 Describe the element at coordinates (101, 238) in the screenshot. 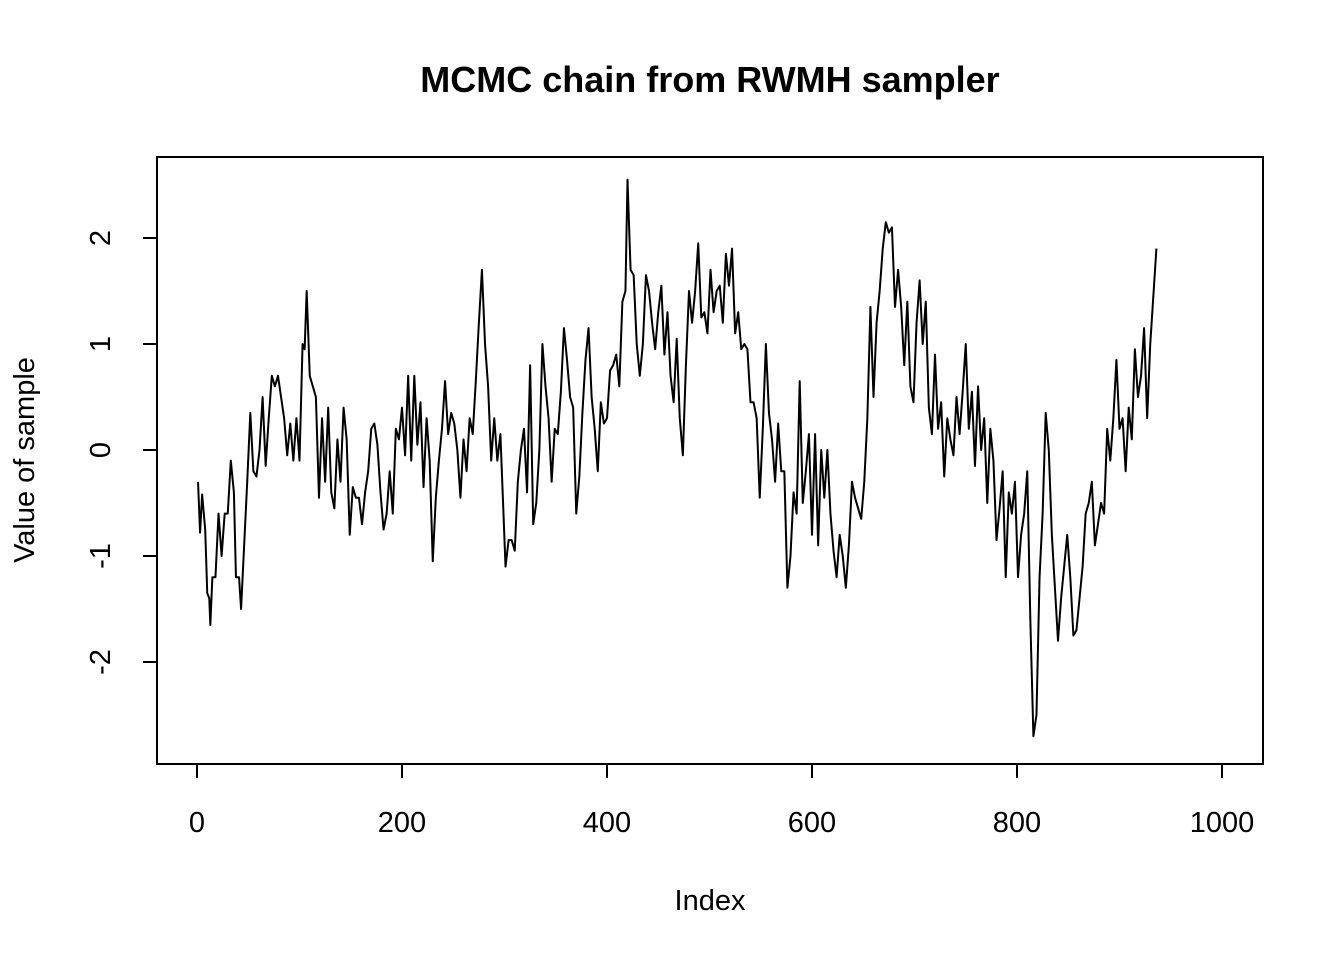

I see `y-tick-label: 2` at that location.